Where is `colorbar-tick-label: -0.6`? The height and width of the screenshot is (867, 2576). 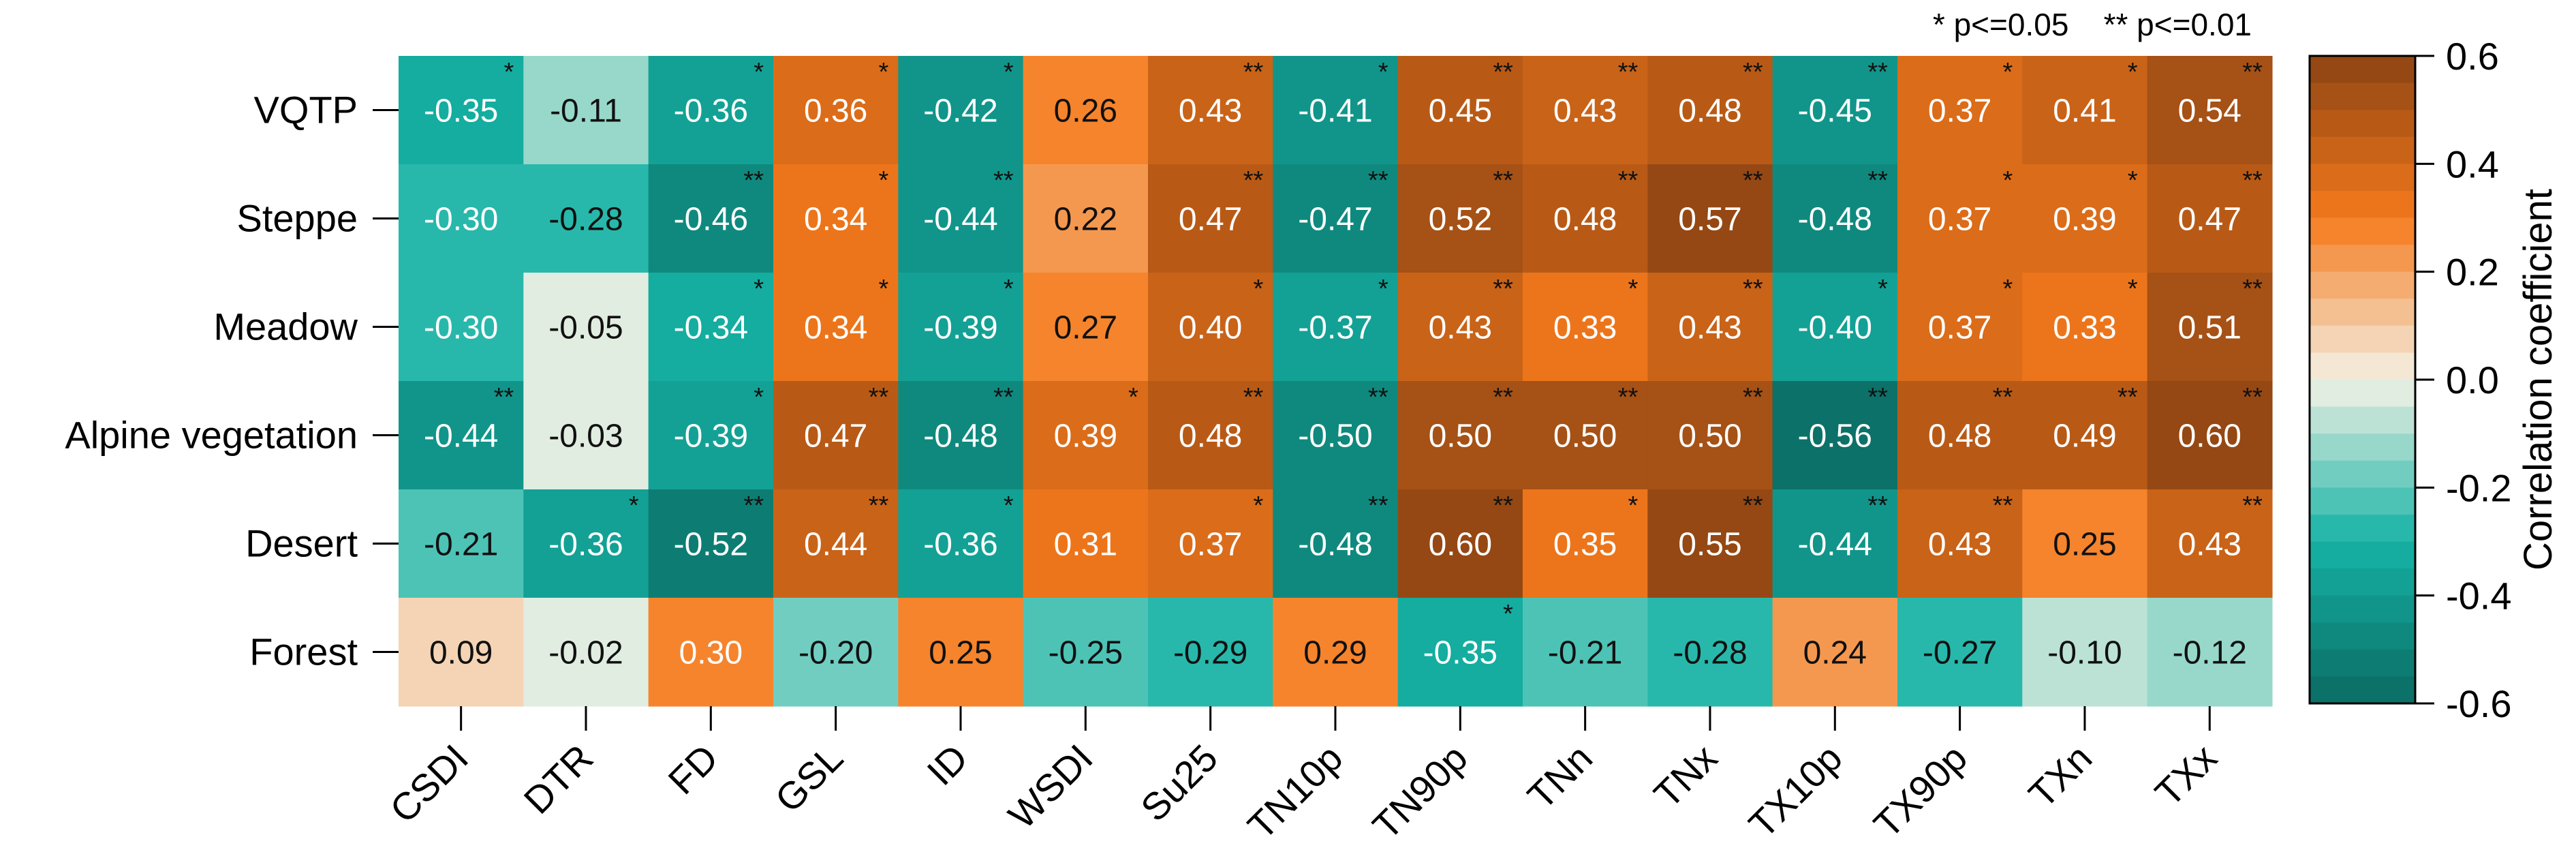
colorbar-tick-label: -0.6 is located at coordinates (2479, 703).